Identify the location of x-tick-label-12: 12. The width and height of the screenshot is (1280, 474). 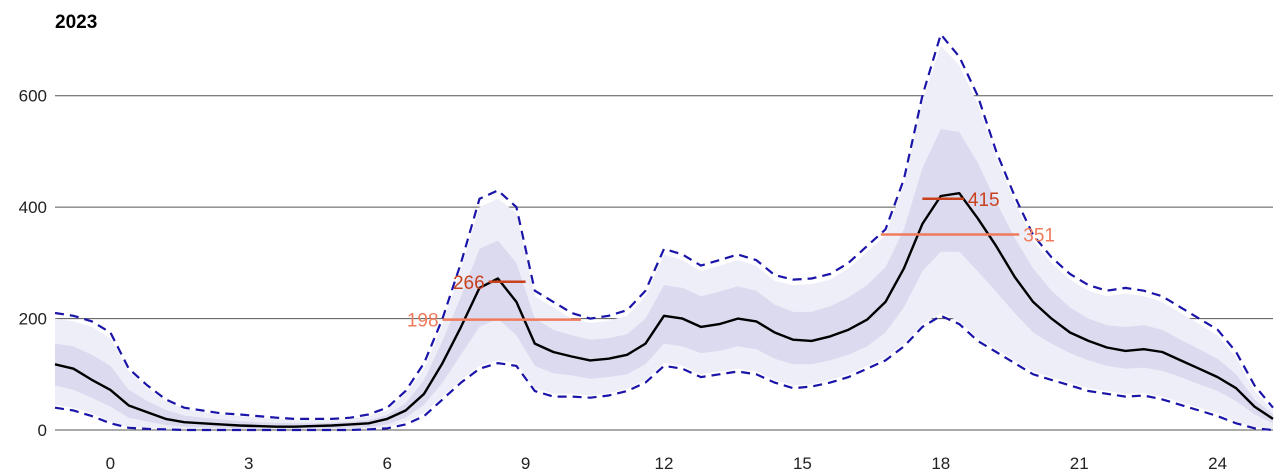
(664, 463).